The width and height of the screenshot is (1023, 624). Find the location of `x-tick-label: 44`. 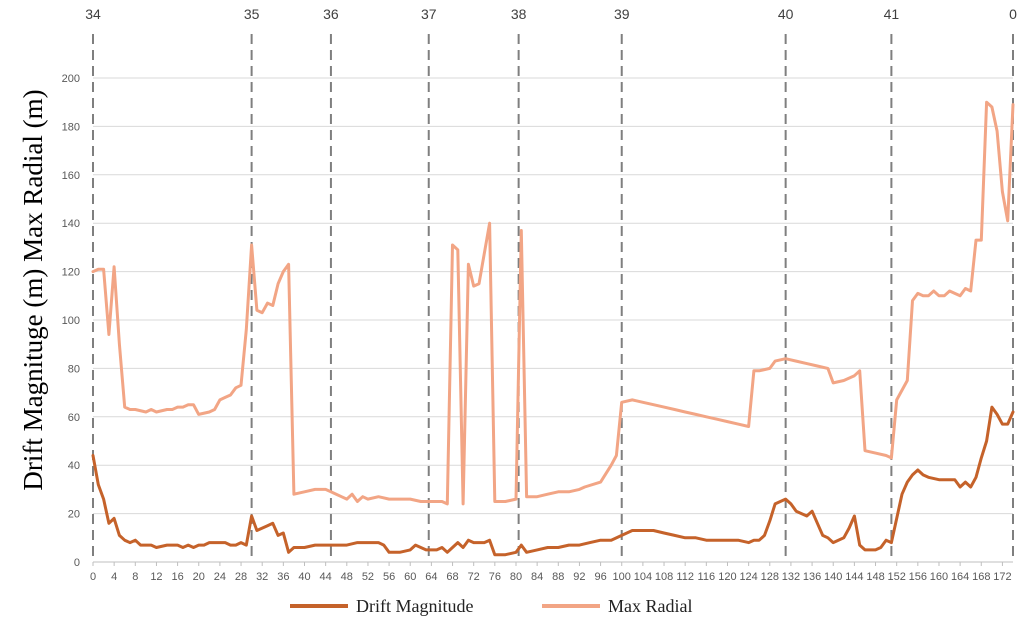

x-tick-label: 44 is located at coordinates (326, 577).